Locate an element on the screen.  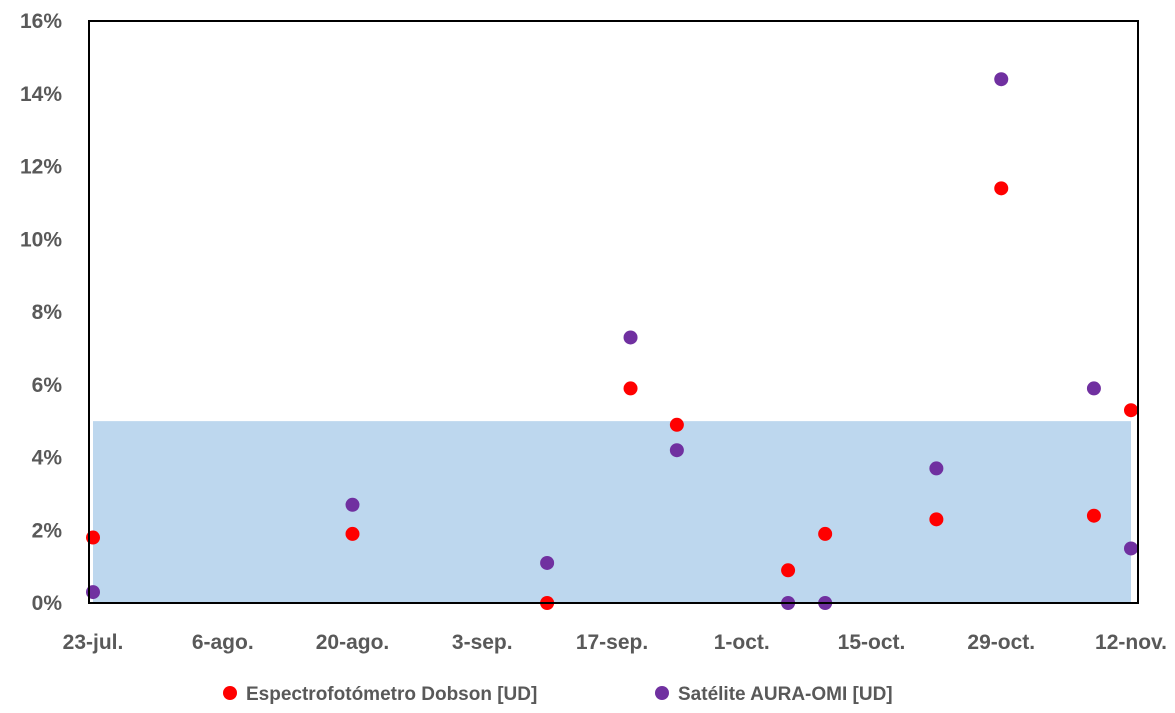
x-tick-label: 29-oct. is located at coordinates (1001, 642).